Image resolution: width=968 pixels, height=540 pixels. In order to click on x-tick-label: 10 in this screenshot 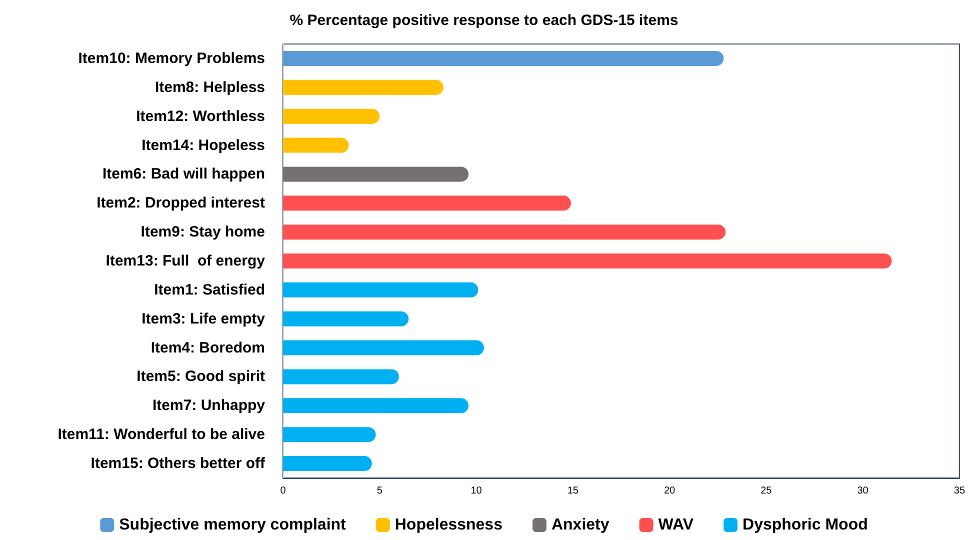, I will do `click(476, 491)`.